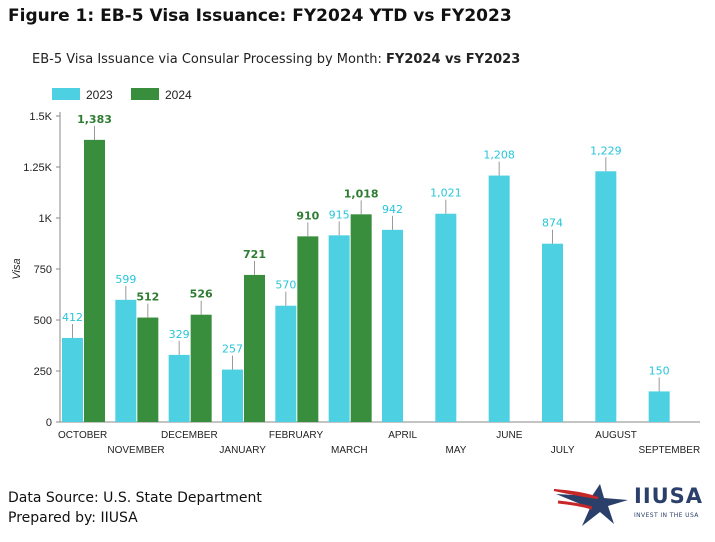 This screenshot has width=715, height=542. What do you see at coordinates (72, 317) in the screenshot?
I see `data-label-2023: 412` at bounding box center [72, 317].